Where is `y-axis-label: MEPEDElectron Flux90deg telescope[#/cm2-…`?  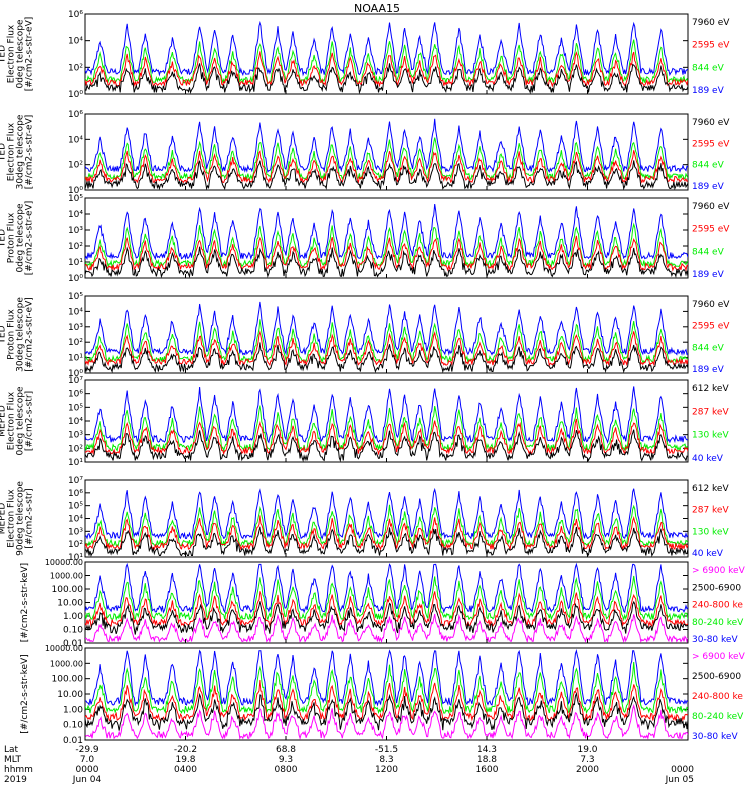
y-axis-label: MEPEDElectron Flux90deg telescope[#/cm2-… is located at coordinates (17, 518).